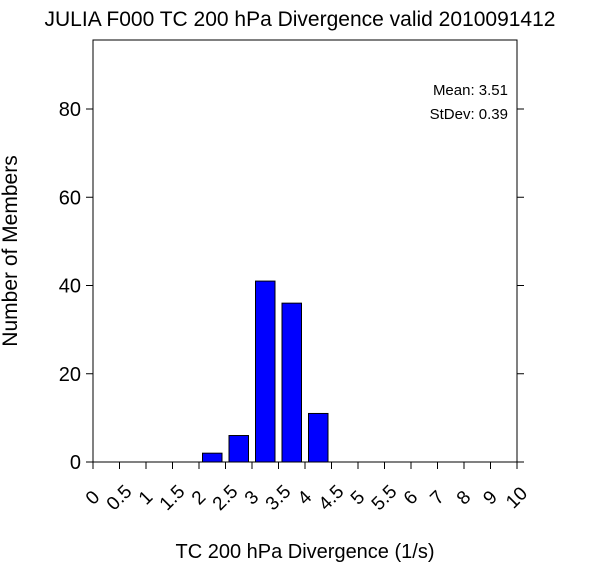 The height and width of the screenshot is (572, 600). I want to click on bars-group, so click(265, 371).